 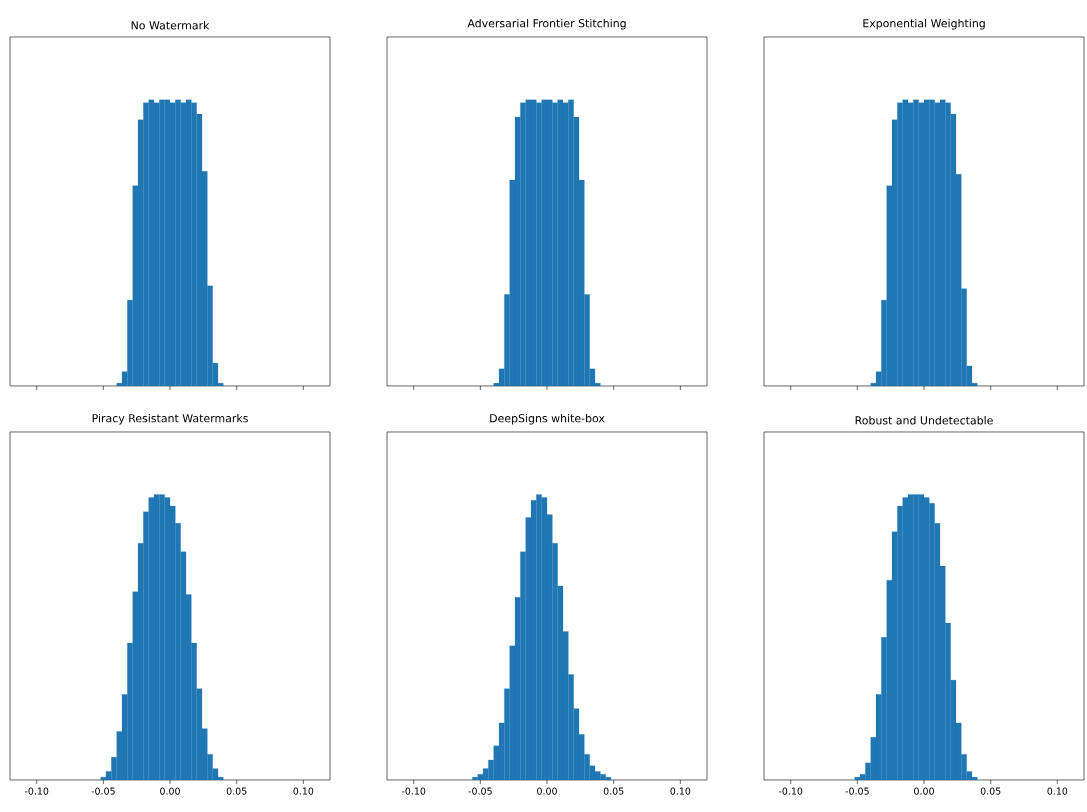 I want to click on chart-title: No Watermark, so click(x=170, y=25).